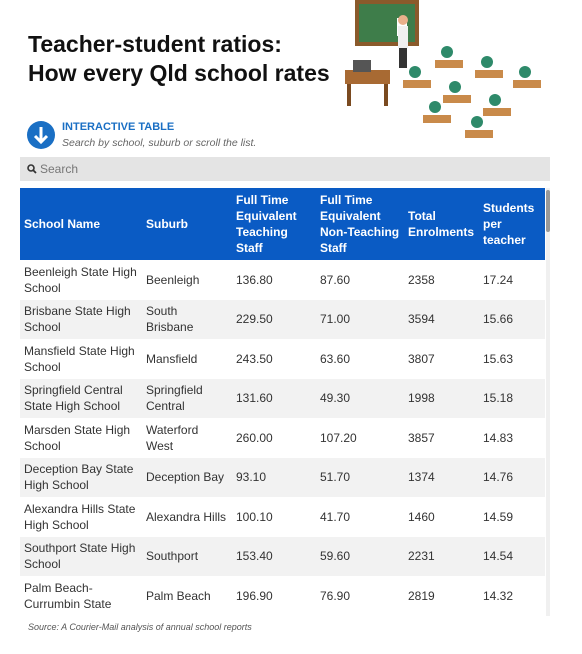  I want to click on table-cell: Palm Beach-Currumbin State, so click(68, 595).